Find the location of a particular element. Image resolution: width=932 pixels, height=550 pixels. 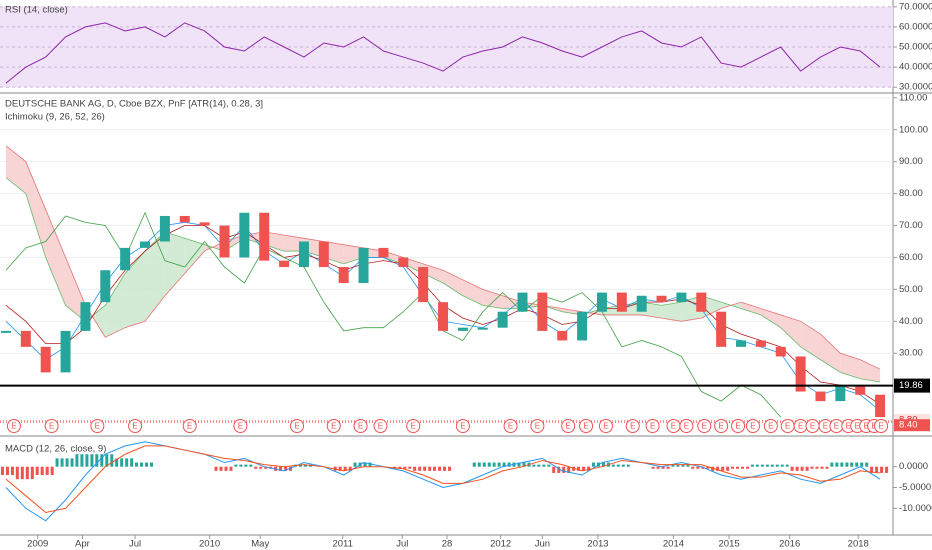

pane-title: MACD (12, 26, close, 9) is located at coordinates (55, 449).